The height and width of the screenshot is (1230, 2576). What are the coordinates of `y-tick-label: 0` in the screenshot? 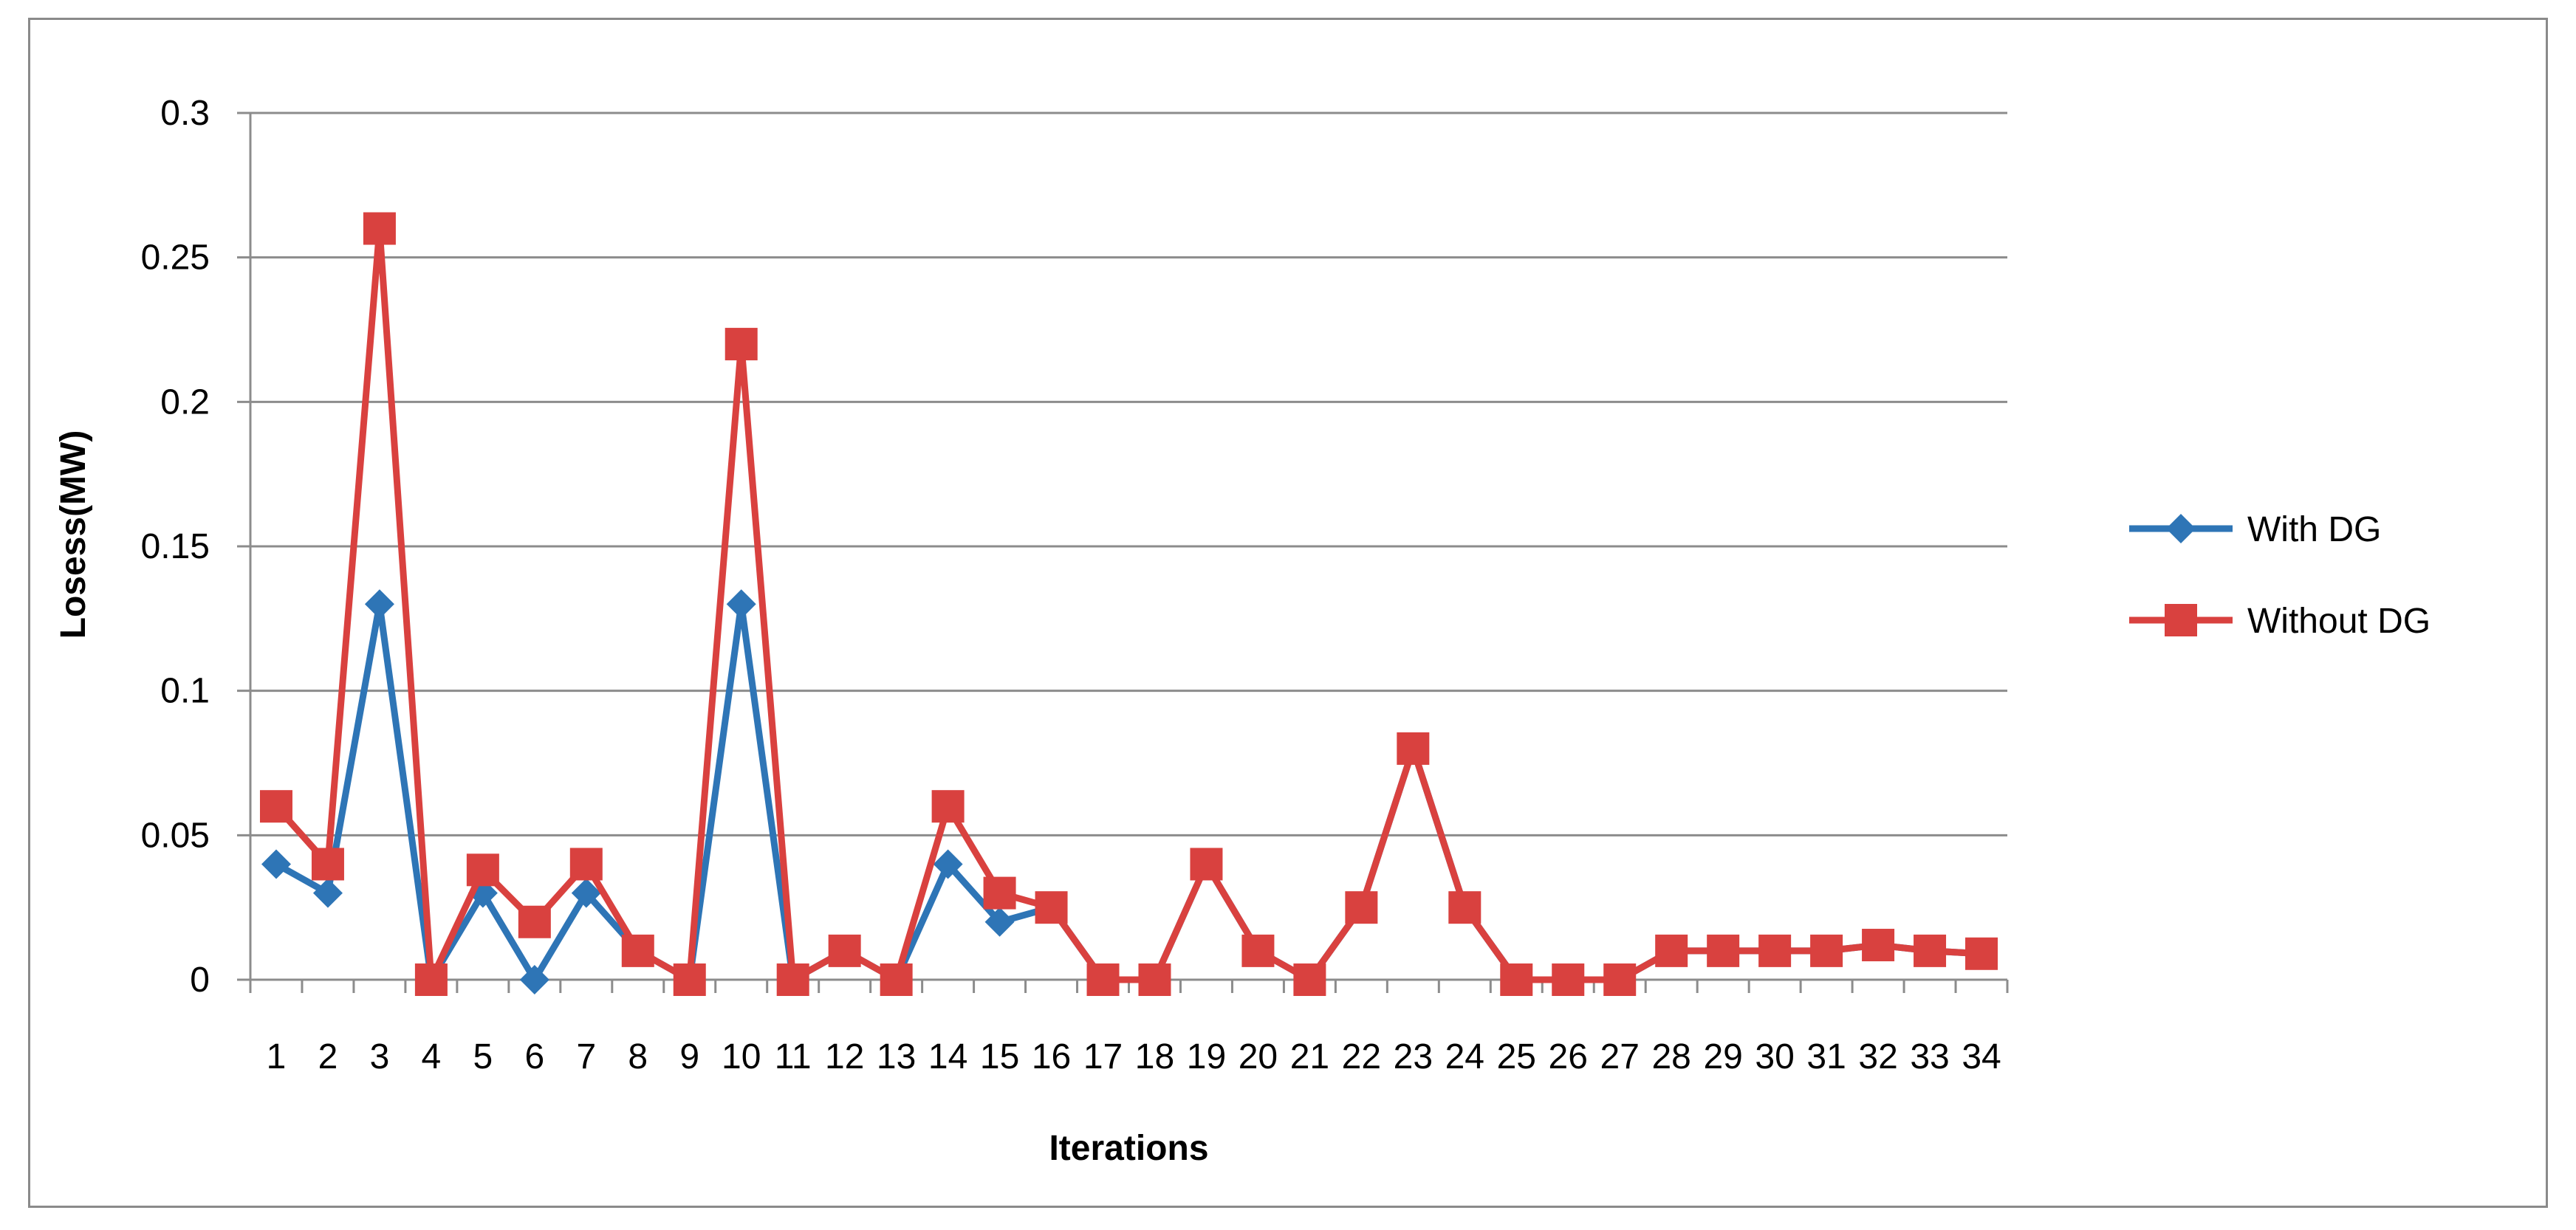 It's located at (200, 980).